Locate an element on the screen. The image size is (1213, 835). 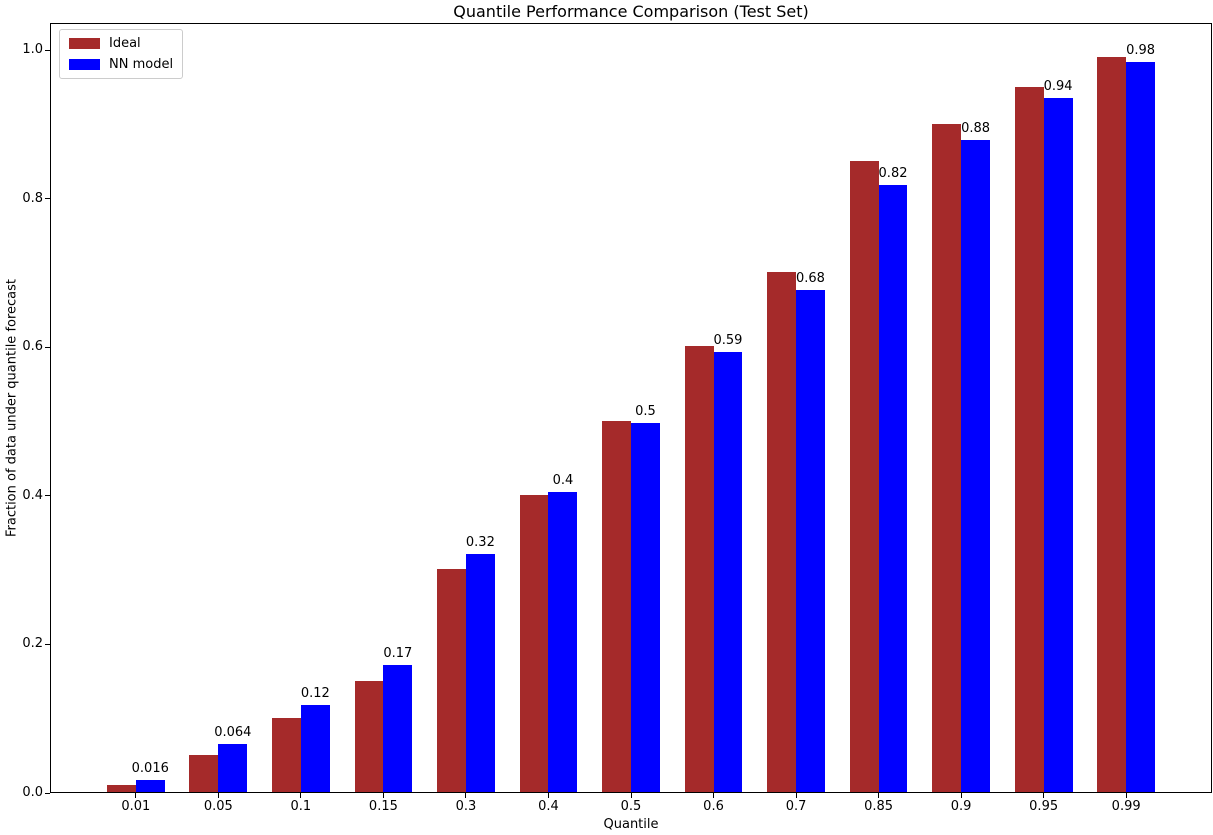
x-tick-label: 0.5 is located at coordinates (631, 806).